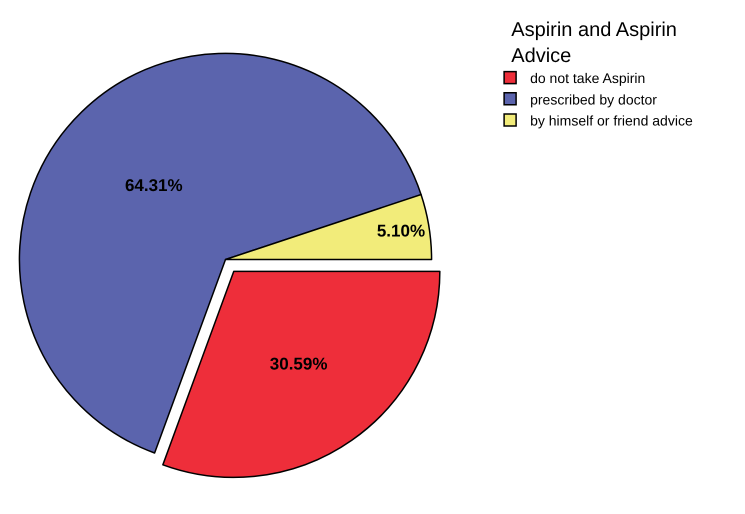 Image resolution: width=745 pixels, height=514 pixels. I want to click on data-label: 5.10%, so click(401, 231).